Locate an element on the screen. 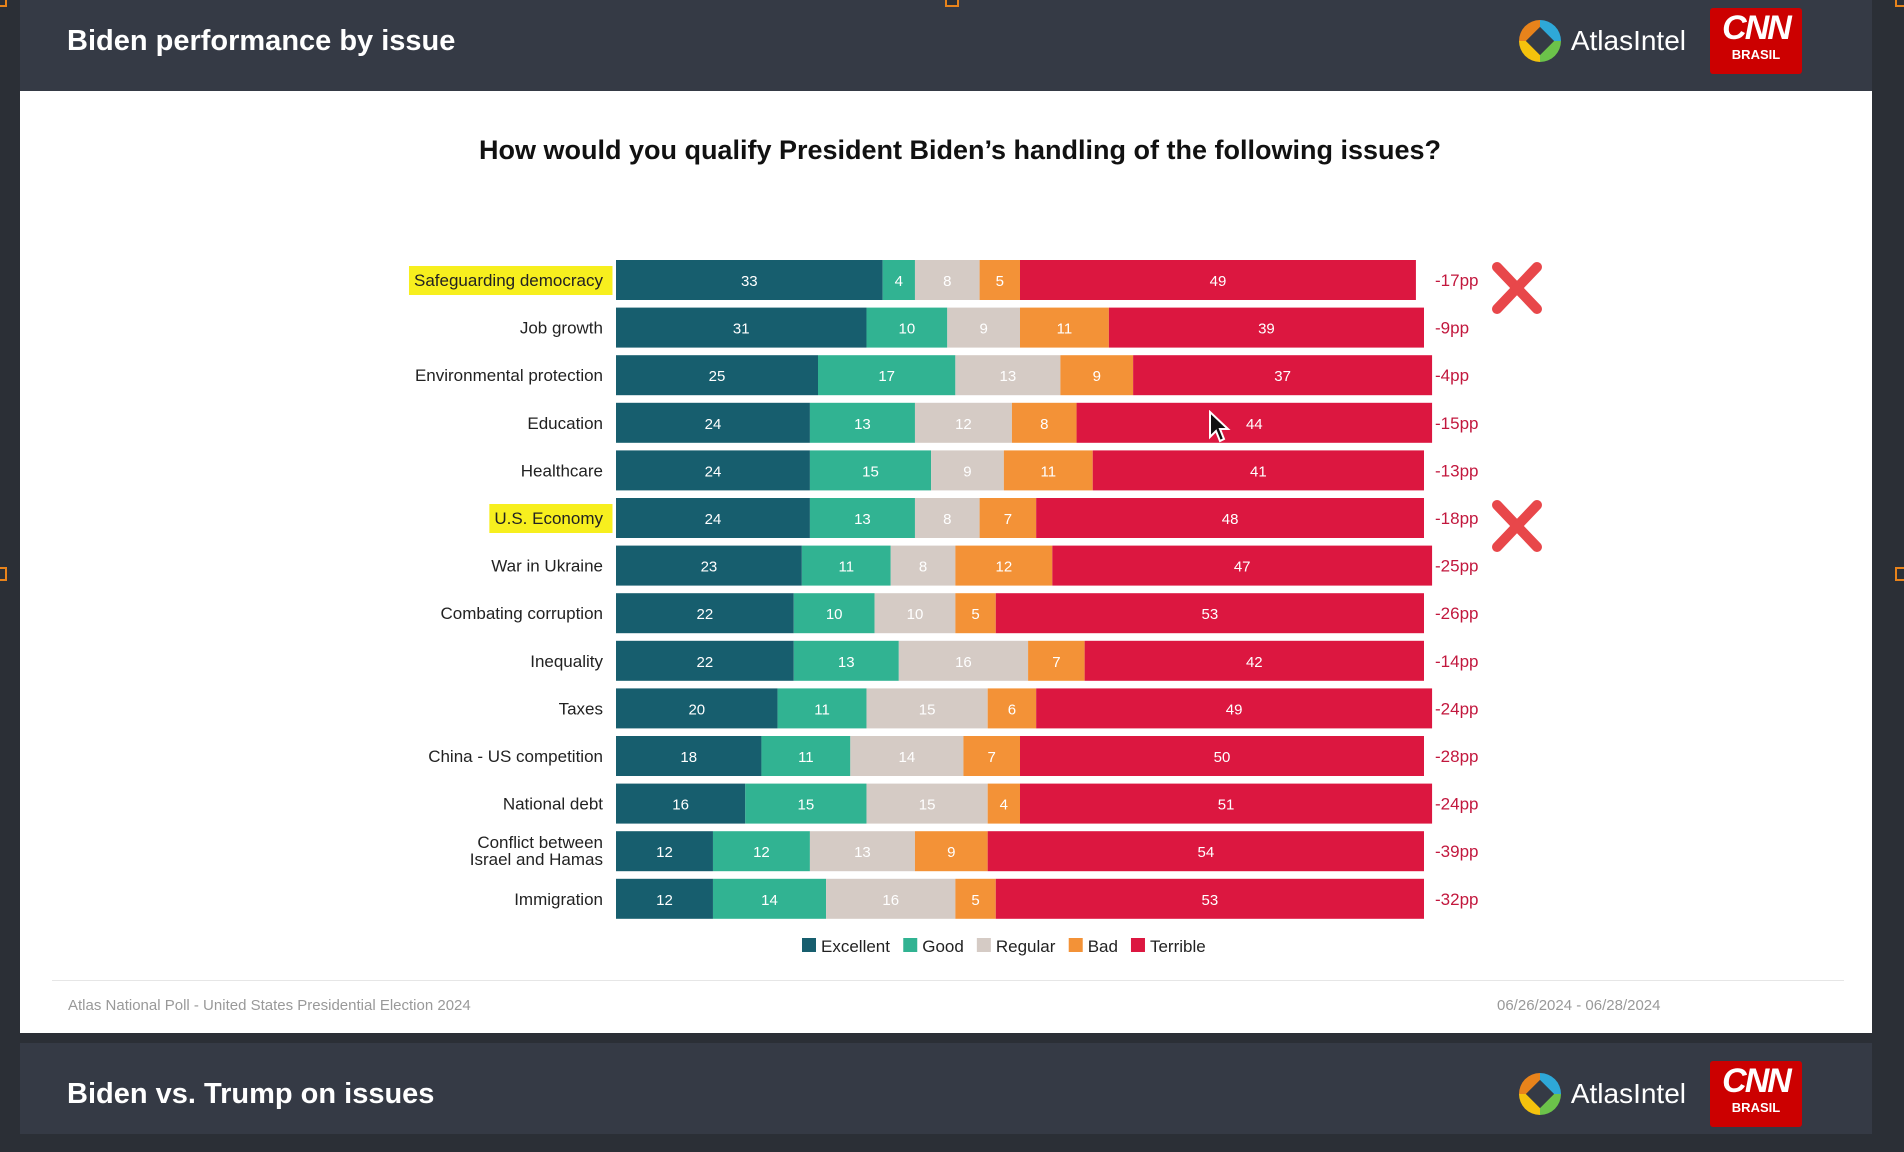  bar-good-u-s-economy is located at coordinates (862, 518).